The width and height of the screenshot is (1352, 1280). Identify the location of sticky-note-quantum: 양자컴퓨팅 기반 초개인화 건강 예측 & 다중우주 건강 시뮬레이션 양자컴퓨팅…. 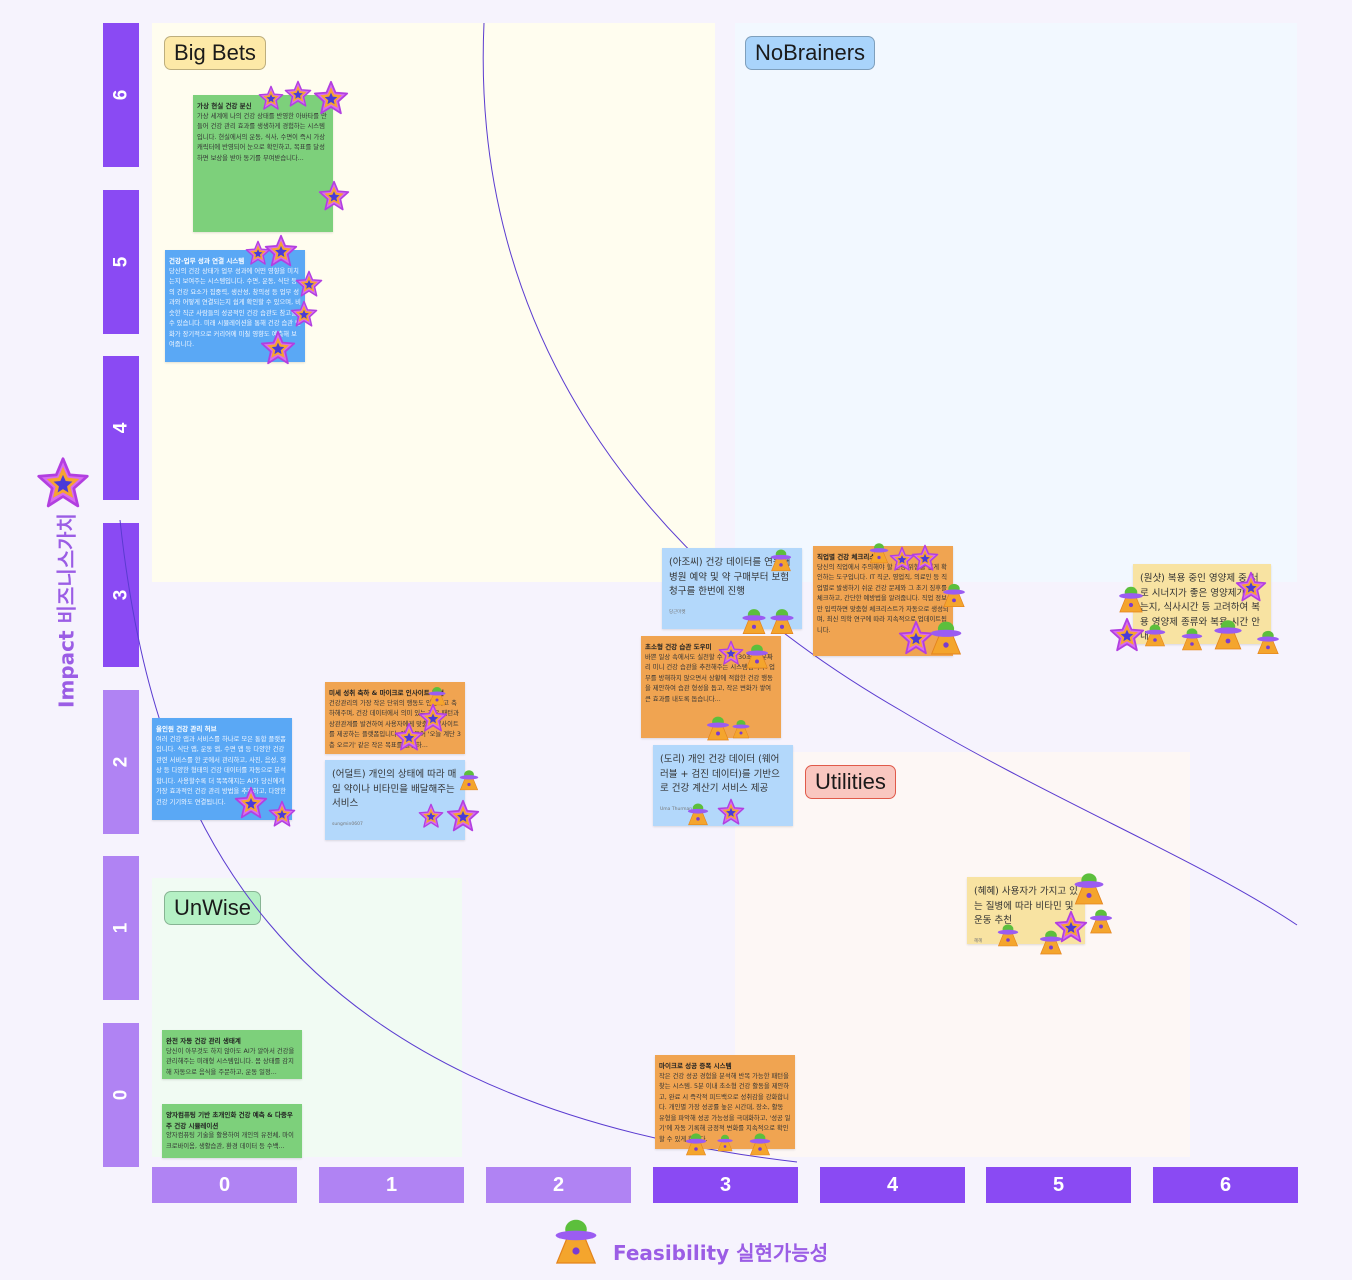
(232, 1131).